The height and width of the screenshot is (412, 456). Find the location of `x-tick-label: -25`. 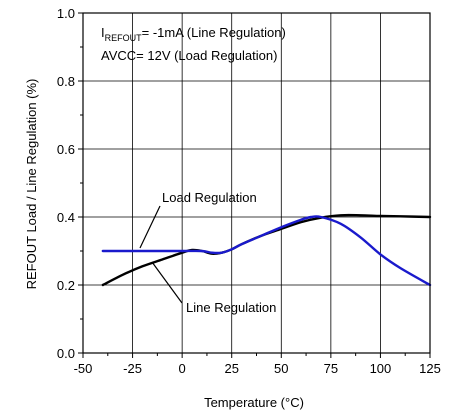

x-tick-label: -25 is located at coordinates (132, 368).